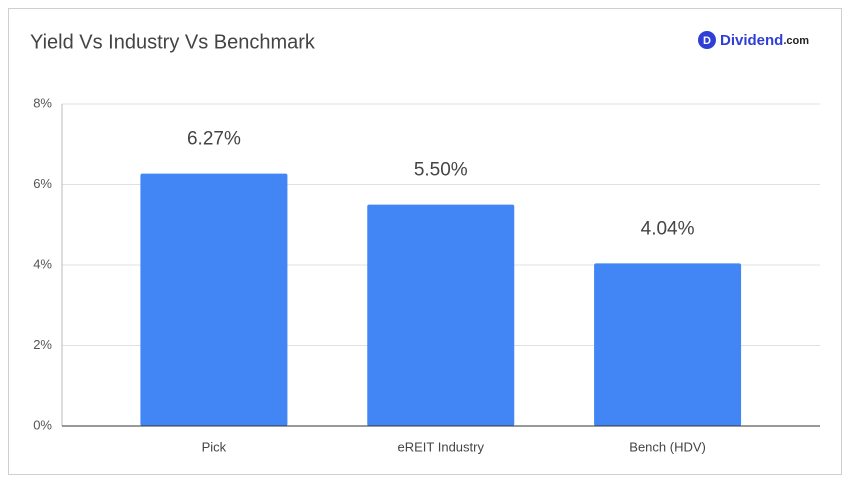  I want to click on logo-suffix: .com, so click(796, 41).